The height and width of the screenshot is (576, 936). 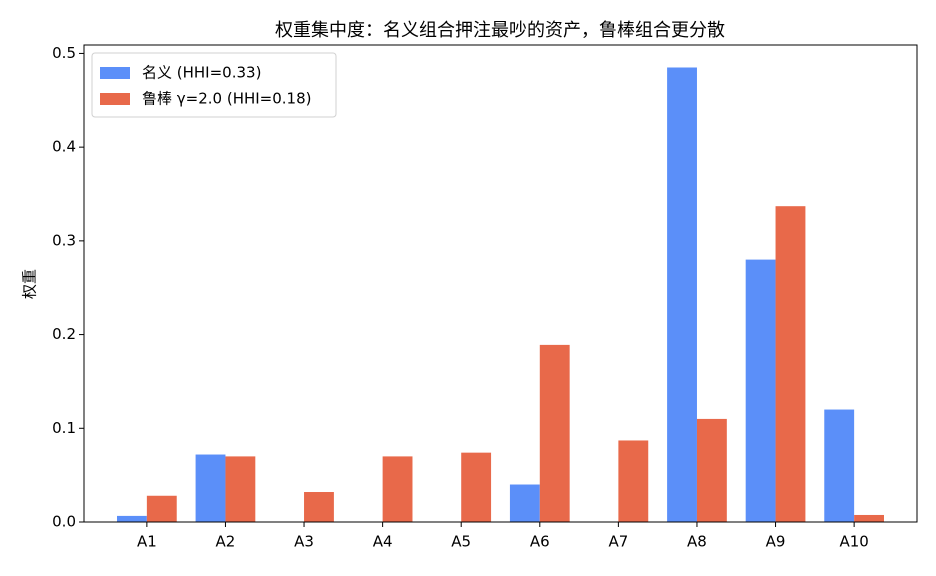 What do you see at coordinates (64, 240) in the screenshot?
I see `y-tick-label: 0.3` at bounding box center [64, 240].